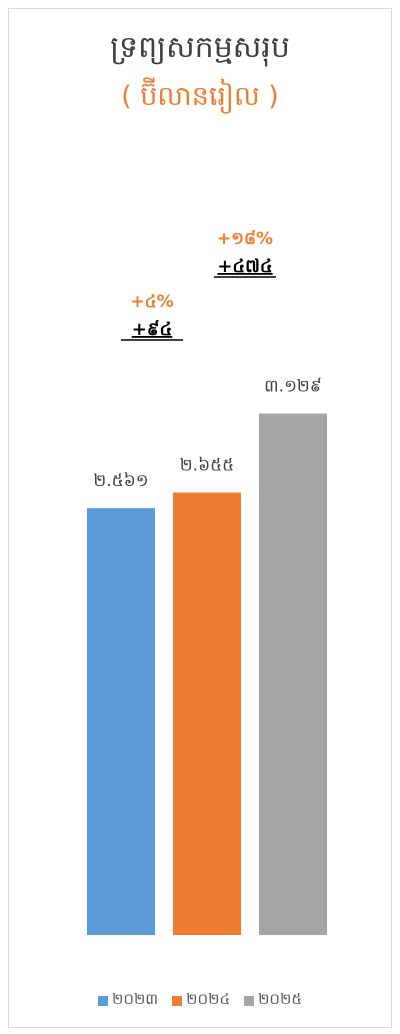 This screenshot has width=400, height=1034. I want to click on legend-label: ២០២៤, so click(208, 999).